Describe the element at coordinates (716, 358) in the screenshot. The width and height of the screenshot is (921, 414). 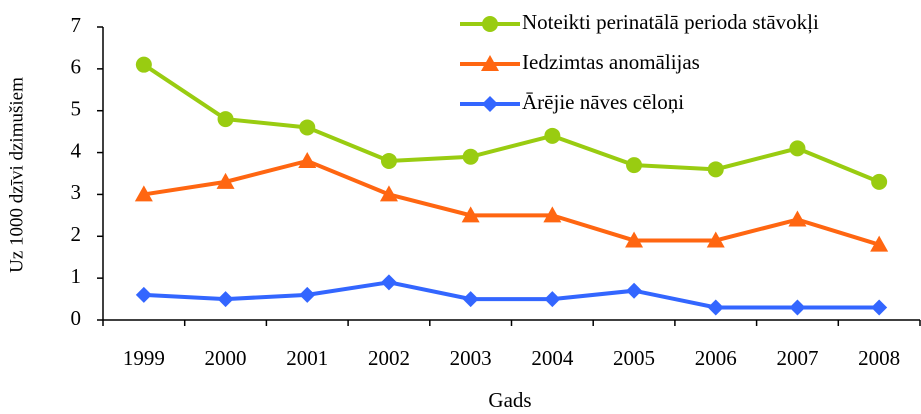
I see `x-tick-label: 2006` at that location.